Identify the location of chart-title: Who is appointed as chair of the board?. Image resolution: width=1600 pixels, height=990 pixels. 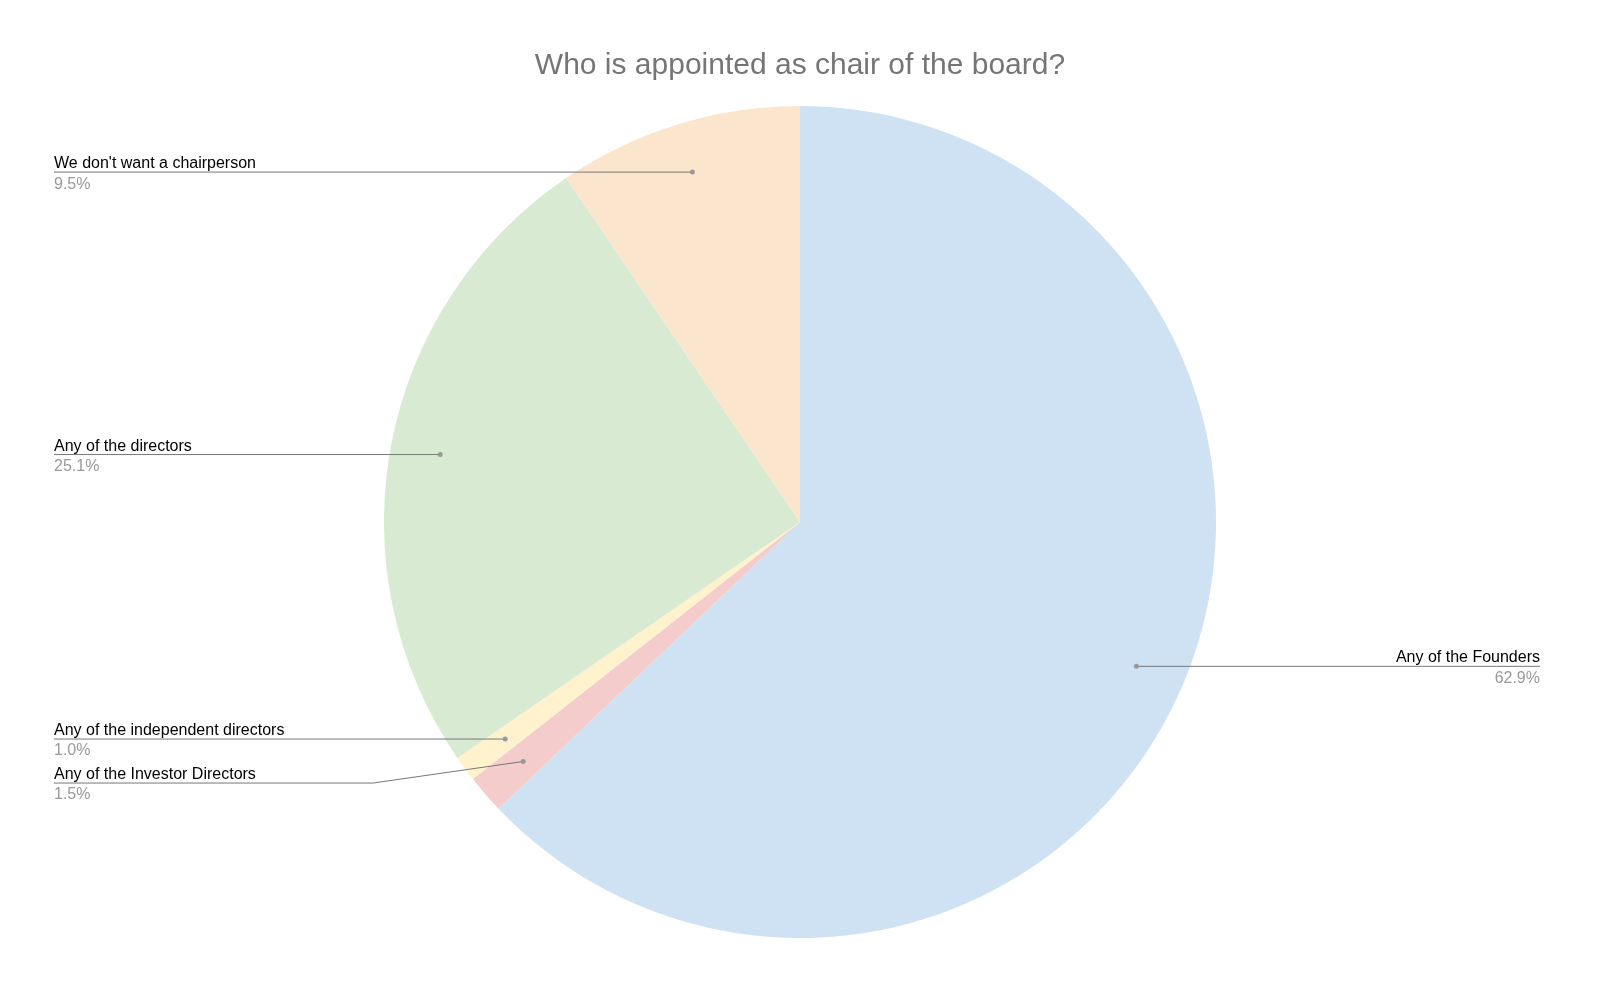
(800, 64).